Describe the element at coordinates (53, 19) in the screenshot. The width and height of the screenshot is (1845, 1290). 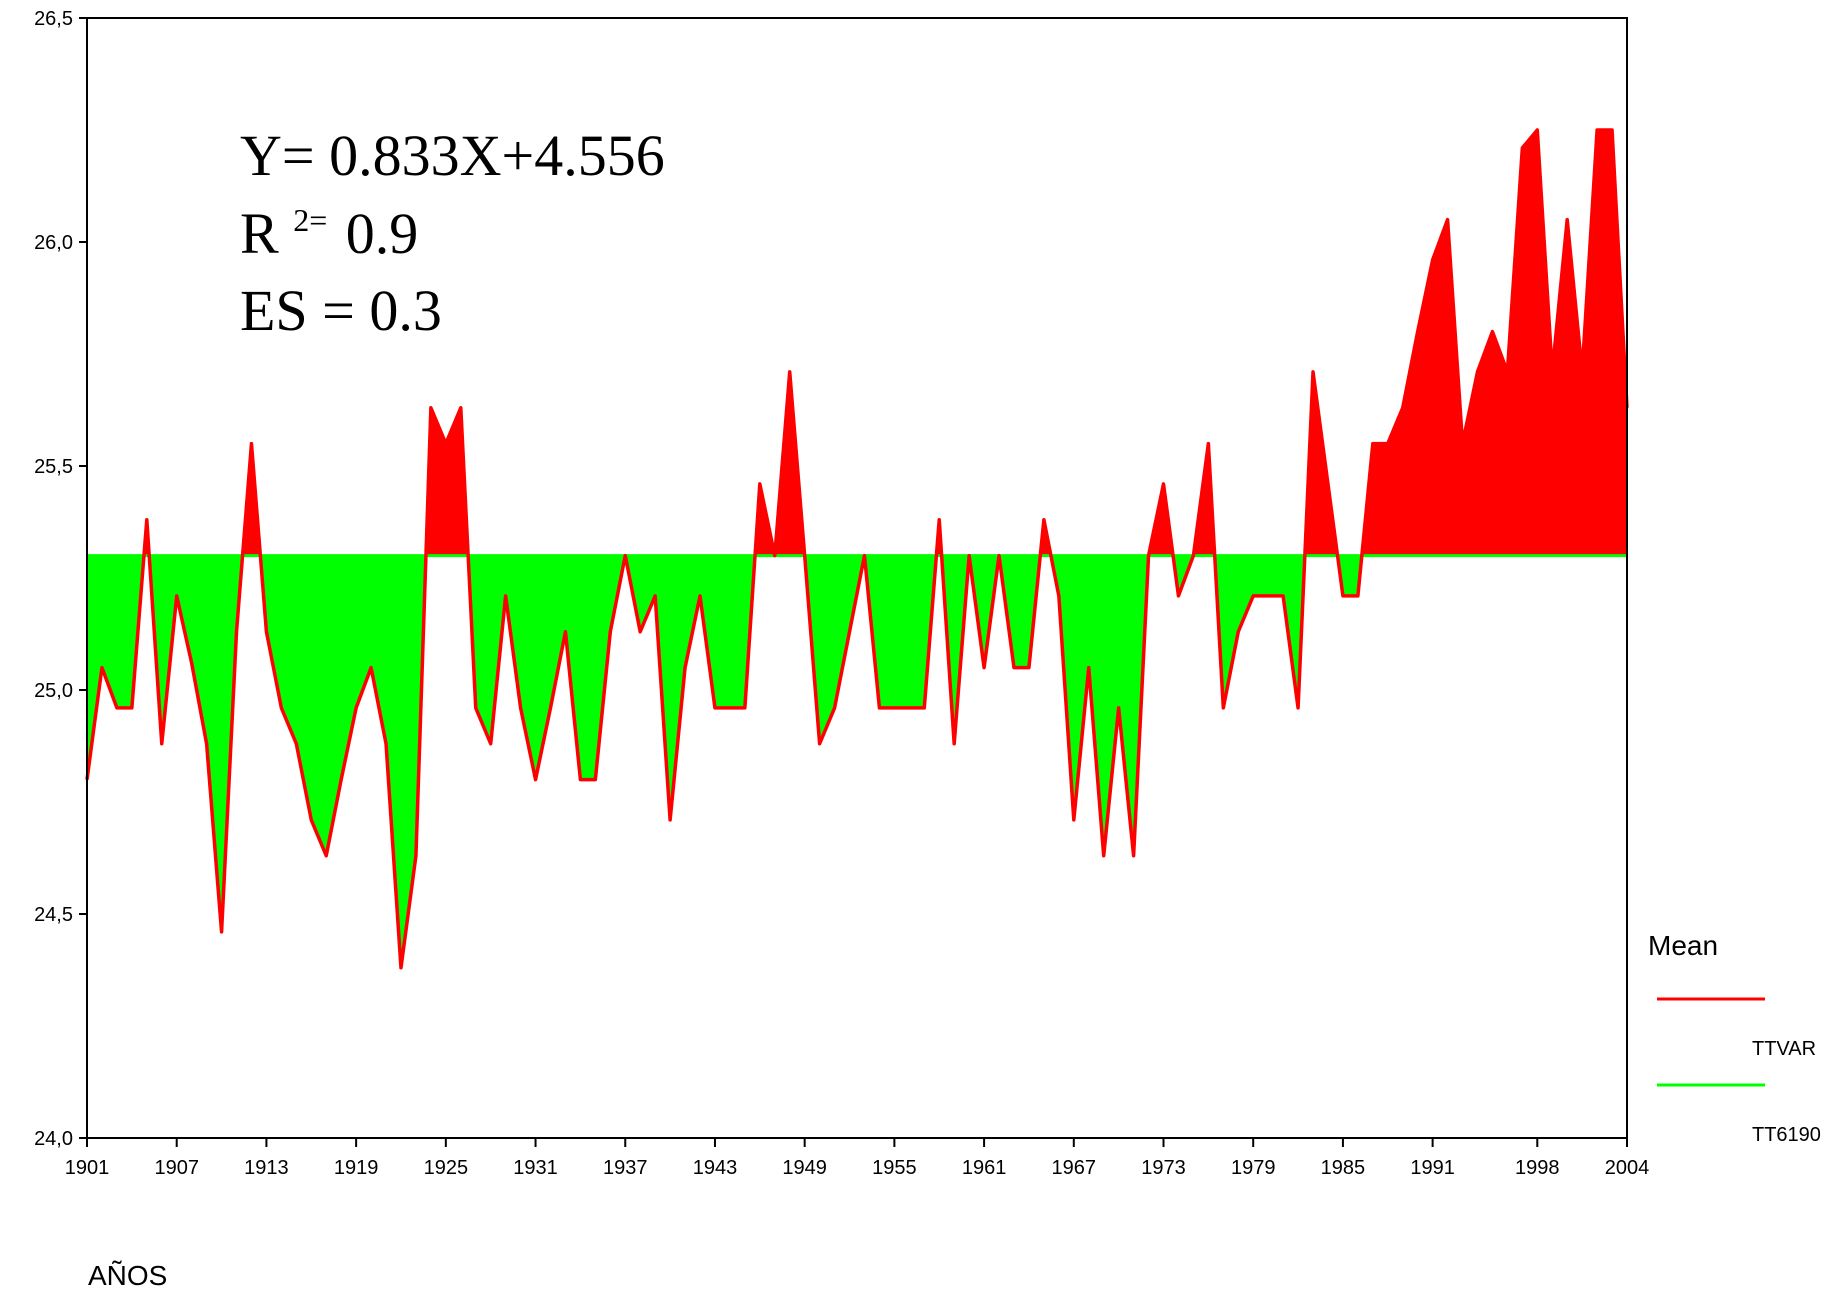
I see `y-tick-label: 26,5` at that location.